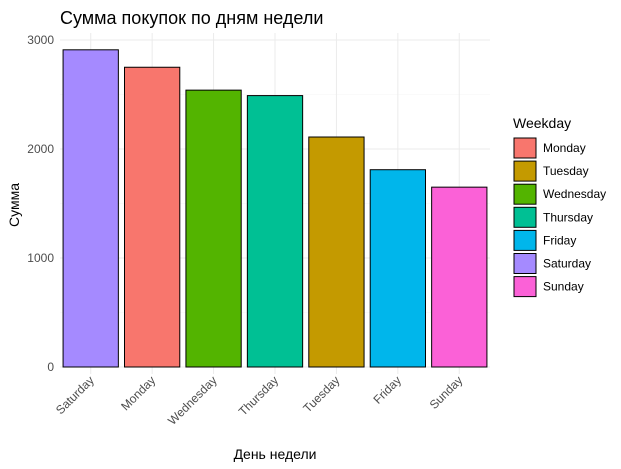 This screenshot has height=469, width=621. Describe the element at coordinates (525, 217) in the screenshot. I see `legend-key-thursday` at that location.